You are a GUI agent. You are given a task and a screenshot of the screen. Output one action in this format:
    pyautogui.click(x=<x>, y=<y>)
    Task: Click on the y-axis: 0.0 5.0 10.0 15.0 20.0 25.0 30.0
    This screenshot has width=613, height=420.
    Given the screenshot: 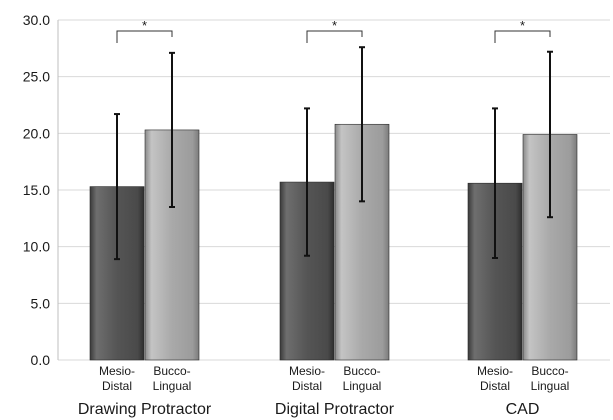 What is the action you would take?
    pyautogui.click(x=41, y=190)
    